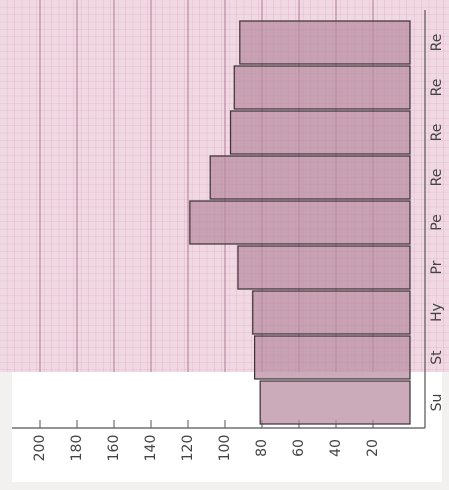 Image resolution: width=449 pixels, height=490 pixels. What do you see at coordinates (437, 222) in the screenshot?
I see `category-label: Pe` at bounding box center [437, 222].